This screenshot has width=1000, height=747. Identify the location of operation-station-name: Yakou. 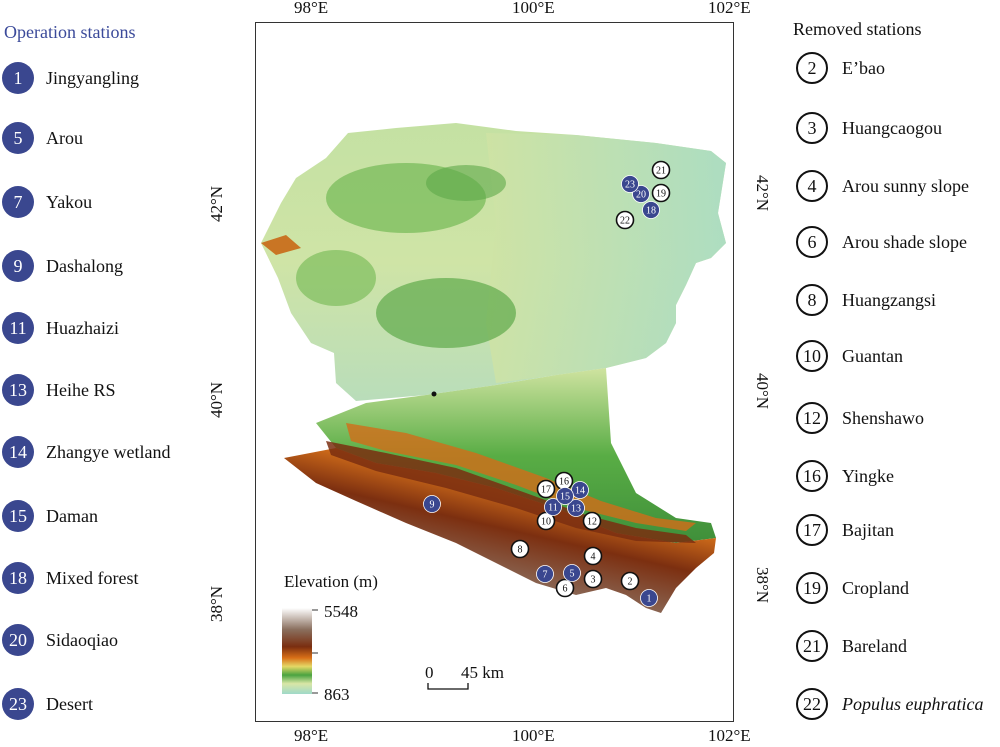
(69, 201).